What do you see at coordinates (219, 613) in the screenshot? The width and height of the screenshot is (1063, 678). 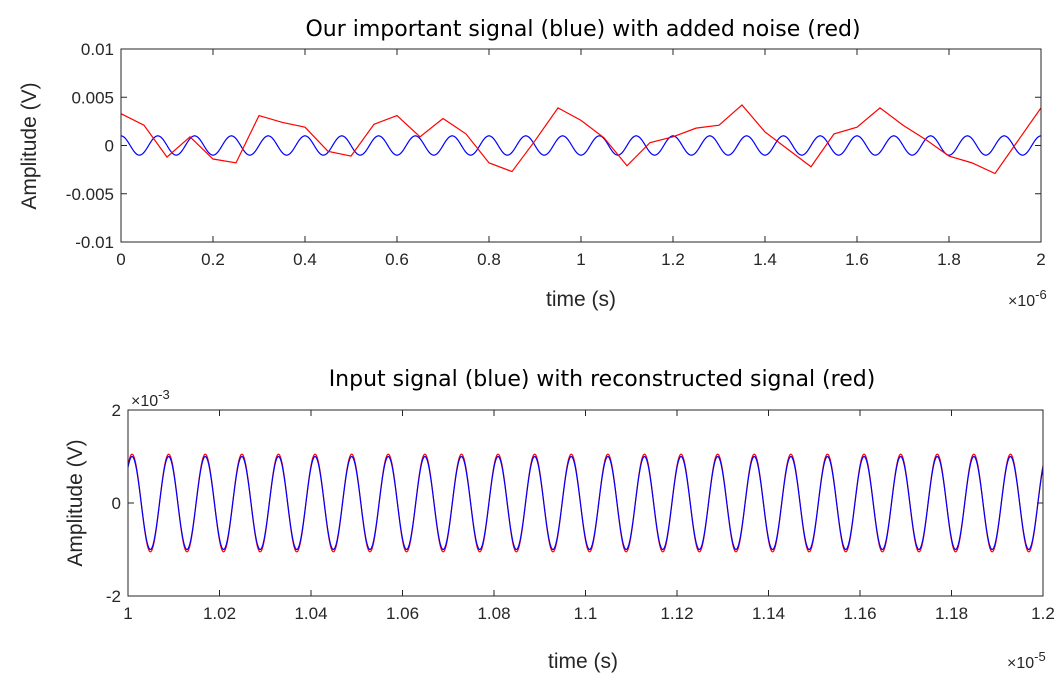 I see `bottom-plot-xtick-label: 1.02` at bounding box center [219, 613].